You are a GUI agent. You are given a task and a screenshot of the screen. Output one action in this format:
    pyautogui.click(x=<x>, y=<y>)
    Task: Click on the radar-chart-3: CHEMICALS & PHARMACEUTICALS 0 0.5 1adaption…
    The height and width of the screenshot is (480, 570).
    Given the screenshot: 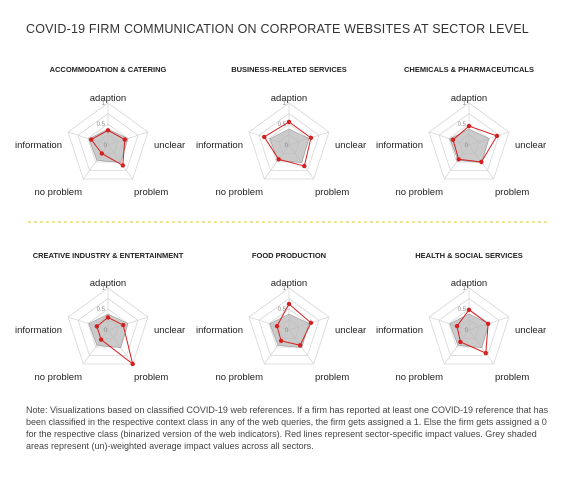 What is the action you would take?
    pyautogui.click(x=461, y=131)
    